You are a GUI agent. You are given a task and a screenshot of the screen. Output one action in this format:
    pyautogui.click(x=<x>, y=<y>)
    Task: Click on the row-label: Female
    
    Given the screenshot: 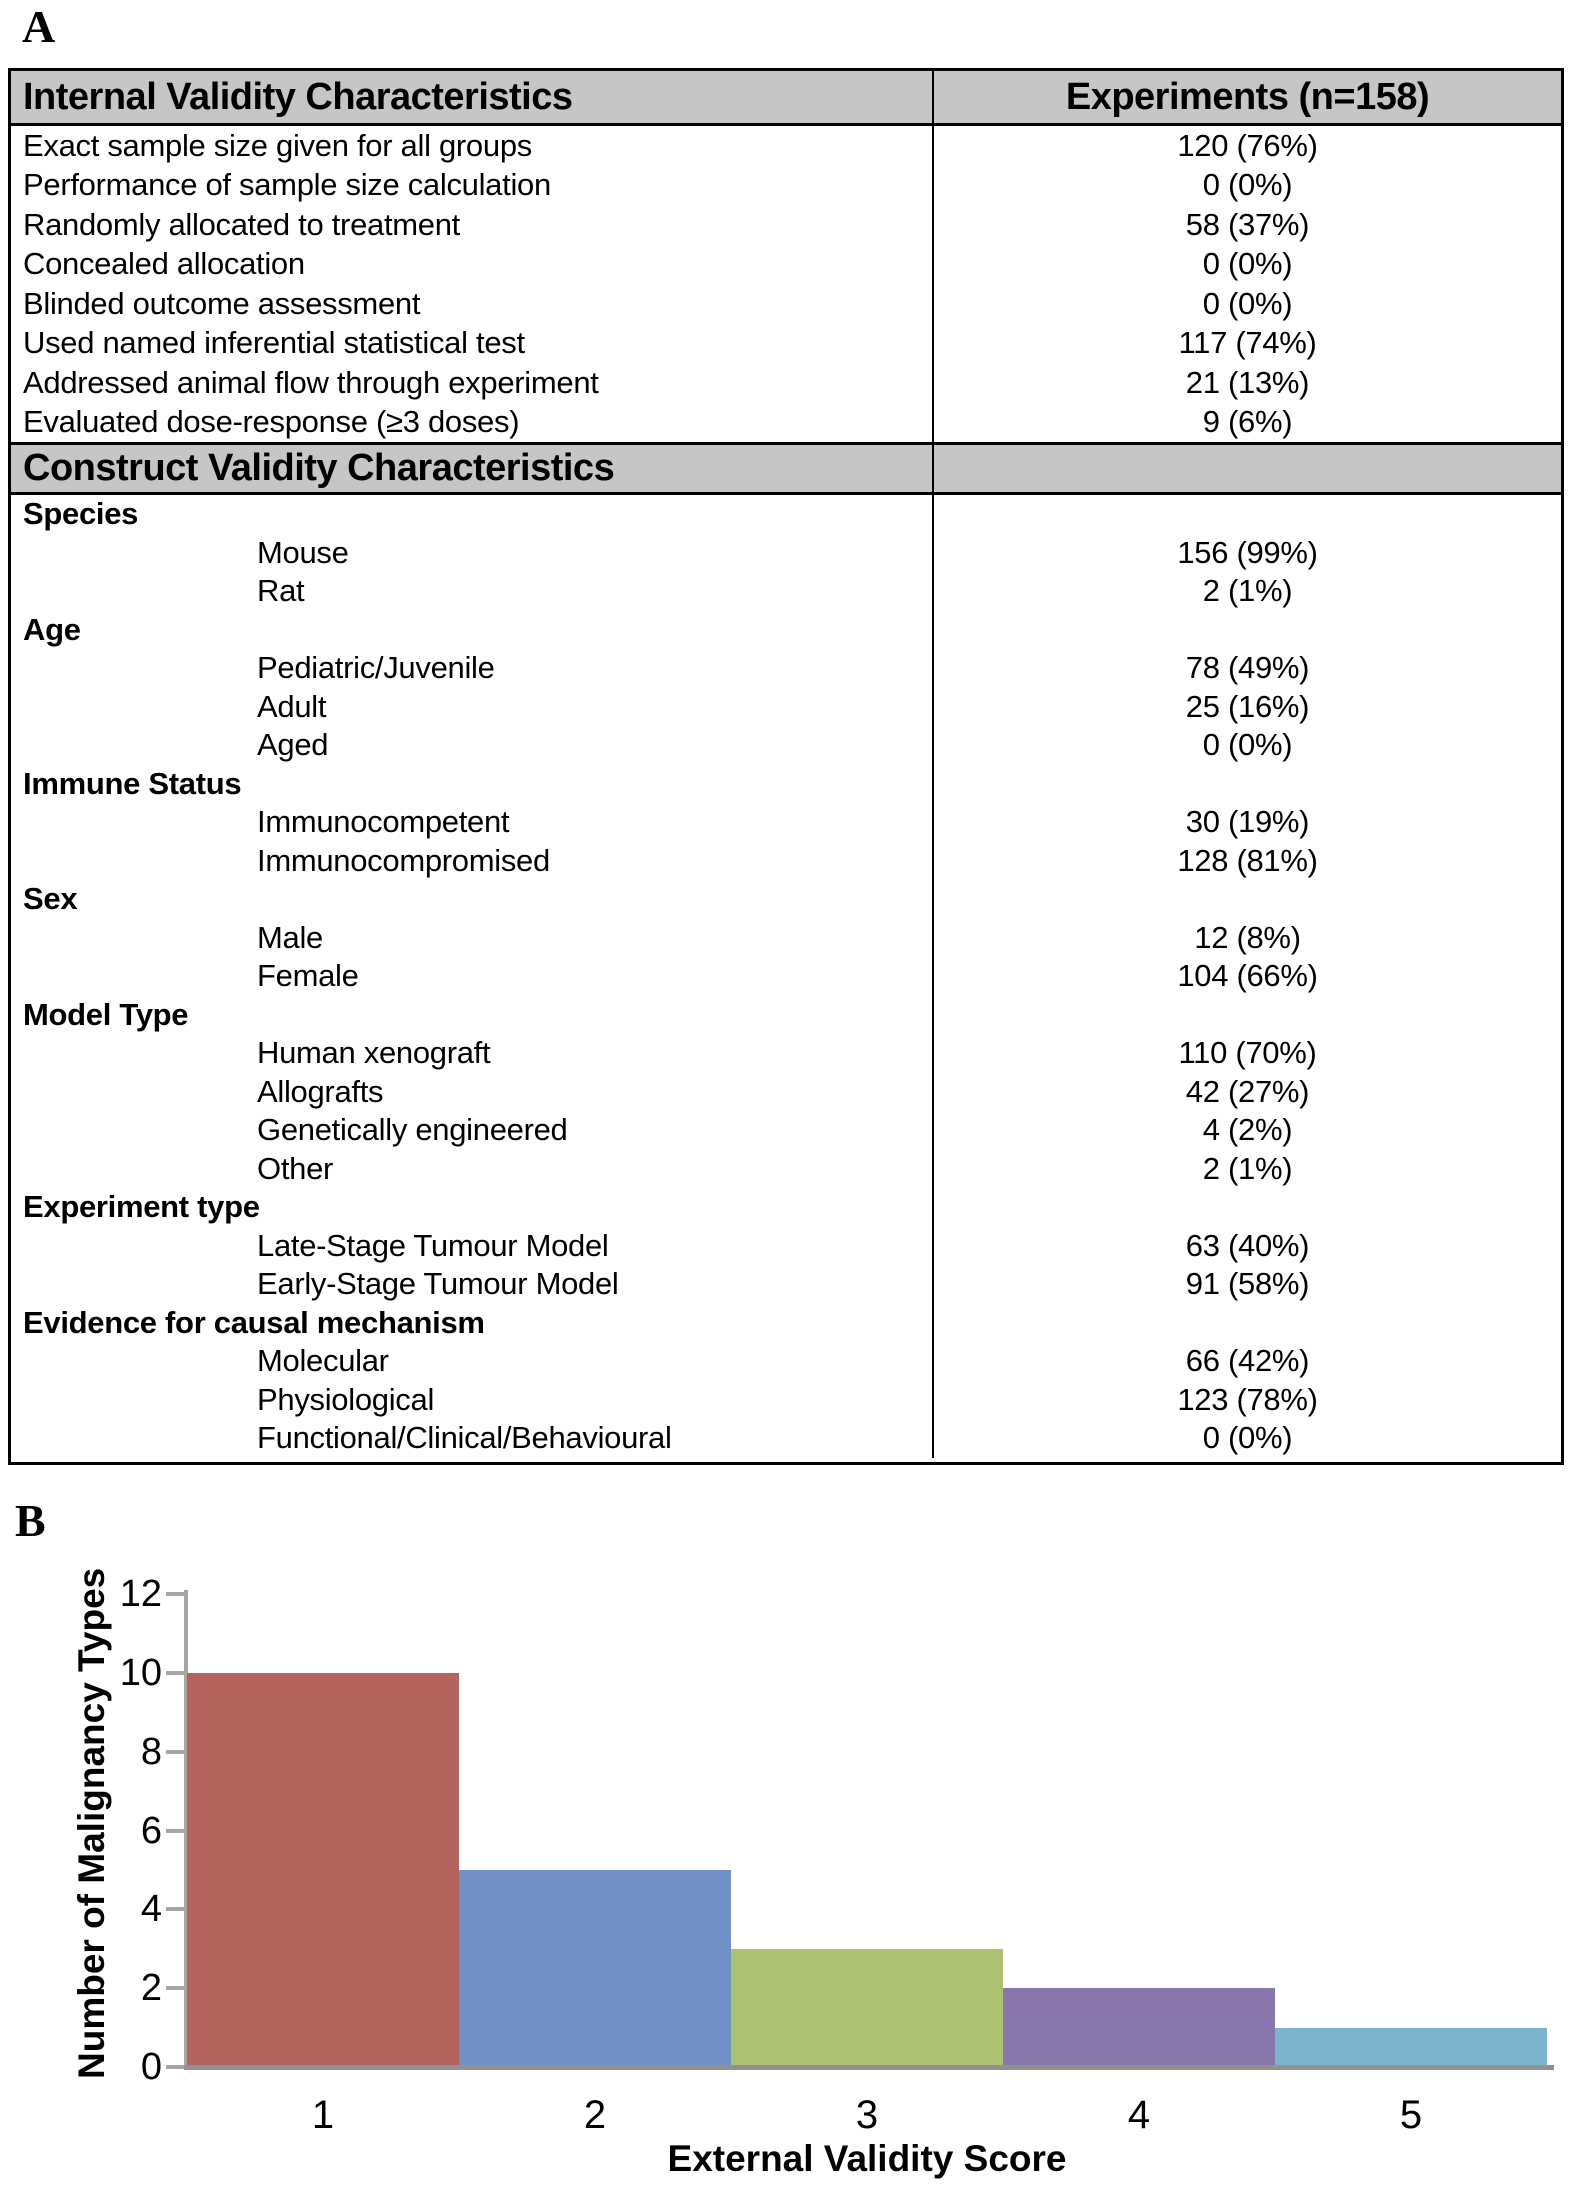 What is the action you would take?
    pyautogui.click(x=472, y=976)
    